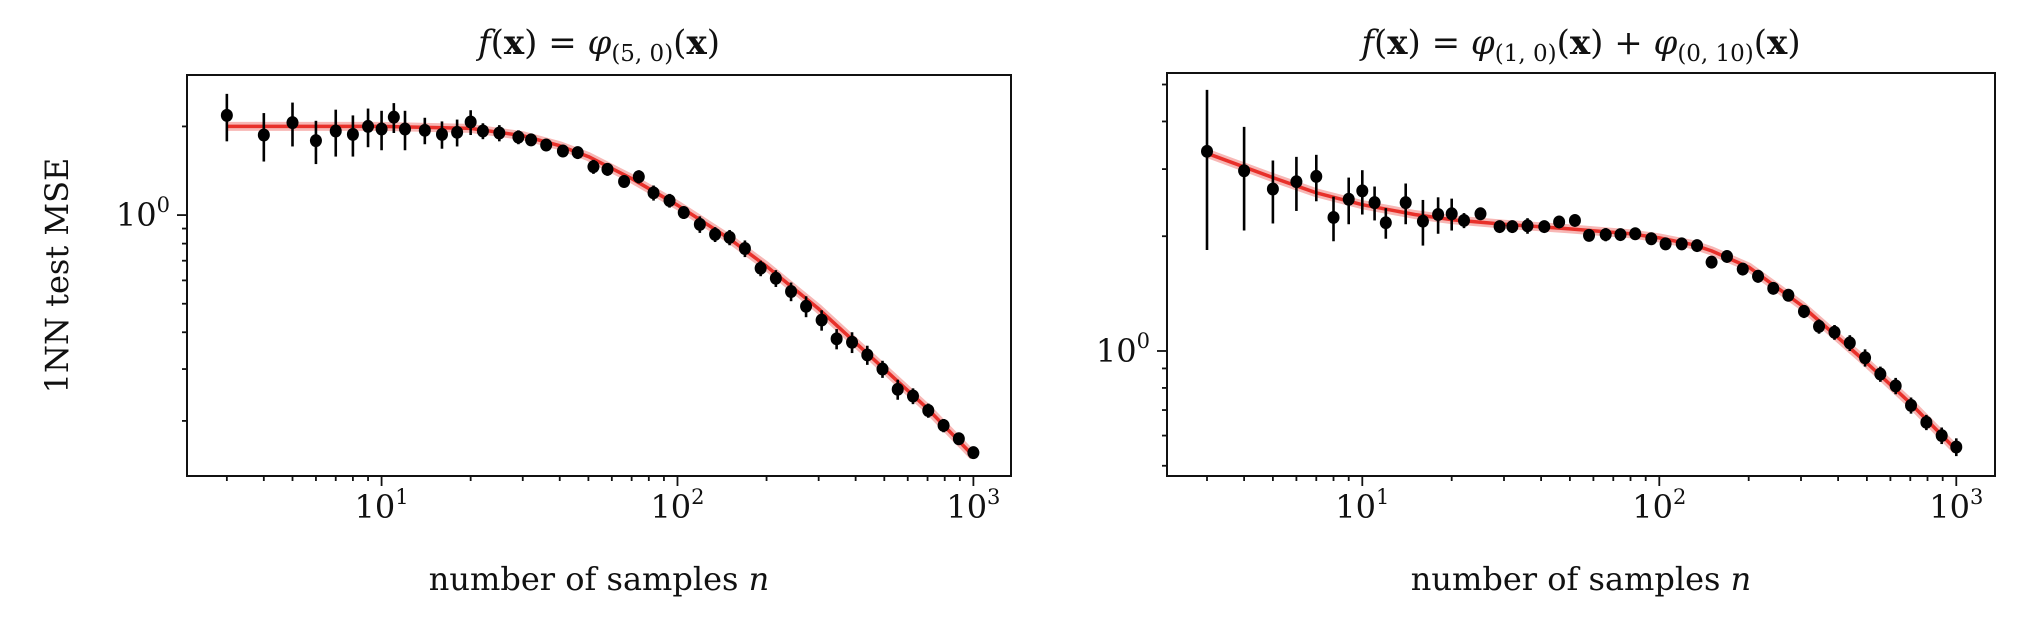 This screenshot has width=2026, height=632. What do you see at coordinates (1679, 497) in the screenshot?
I see `tick-exponent: 2` at bounding box center [1679, 497].